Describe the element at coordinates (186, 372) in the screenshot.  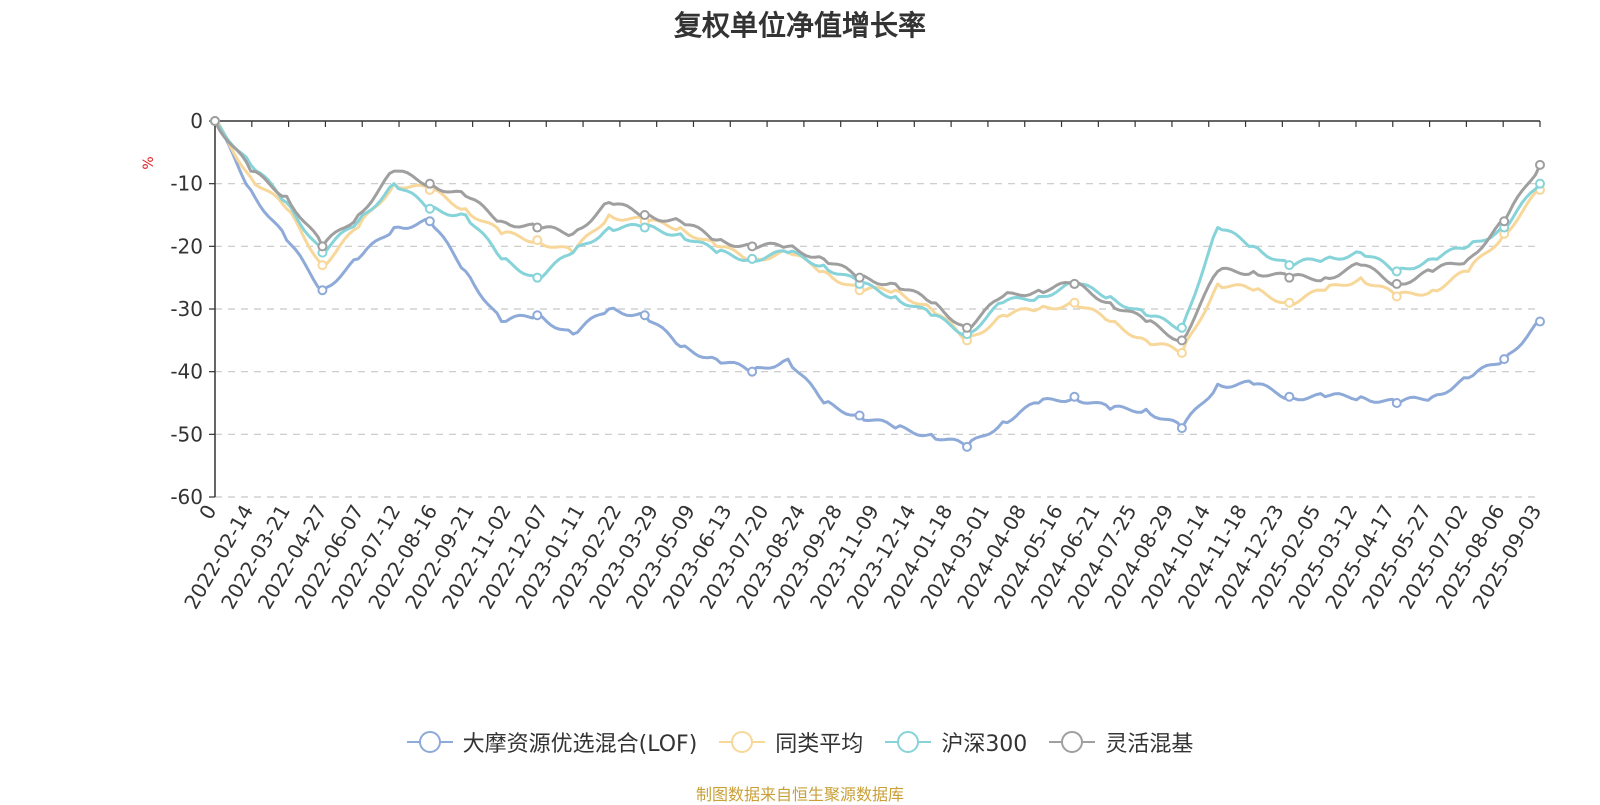
I see `y-tick-label: -40` at that location.